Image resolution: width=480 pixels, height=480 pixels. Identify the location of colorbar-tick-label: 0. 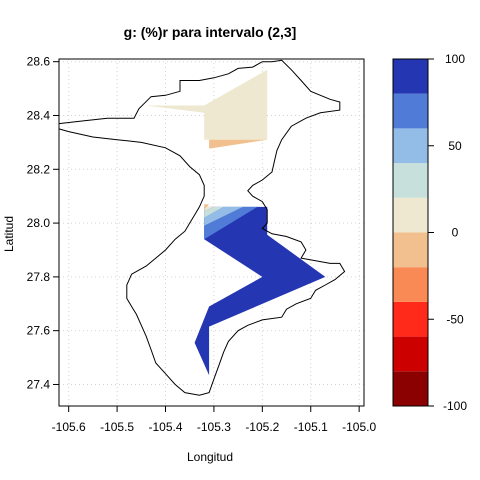
(455, 233).